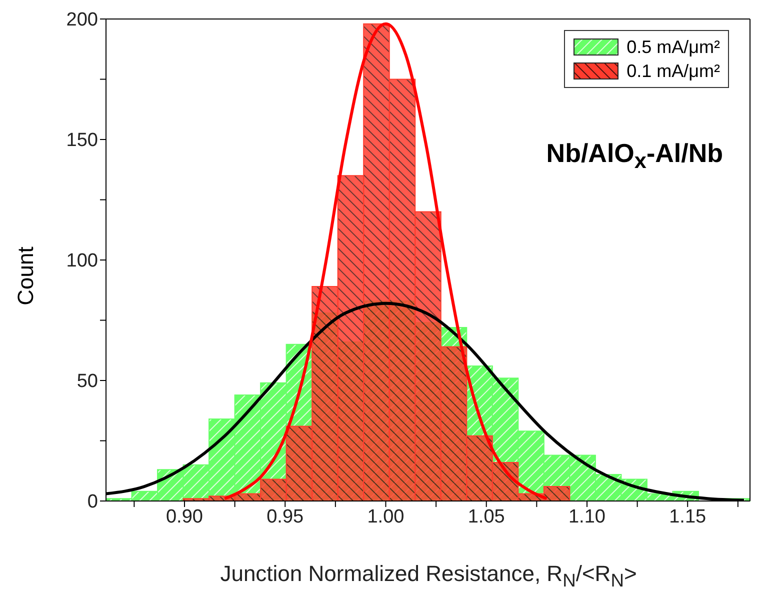 The height and width of the screenshot is (599, 761). I want to click on legend-label: 0.5 mA/μm², so click(673, 47).